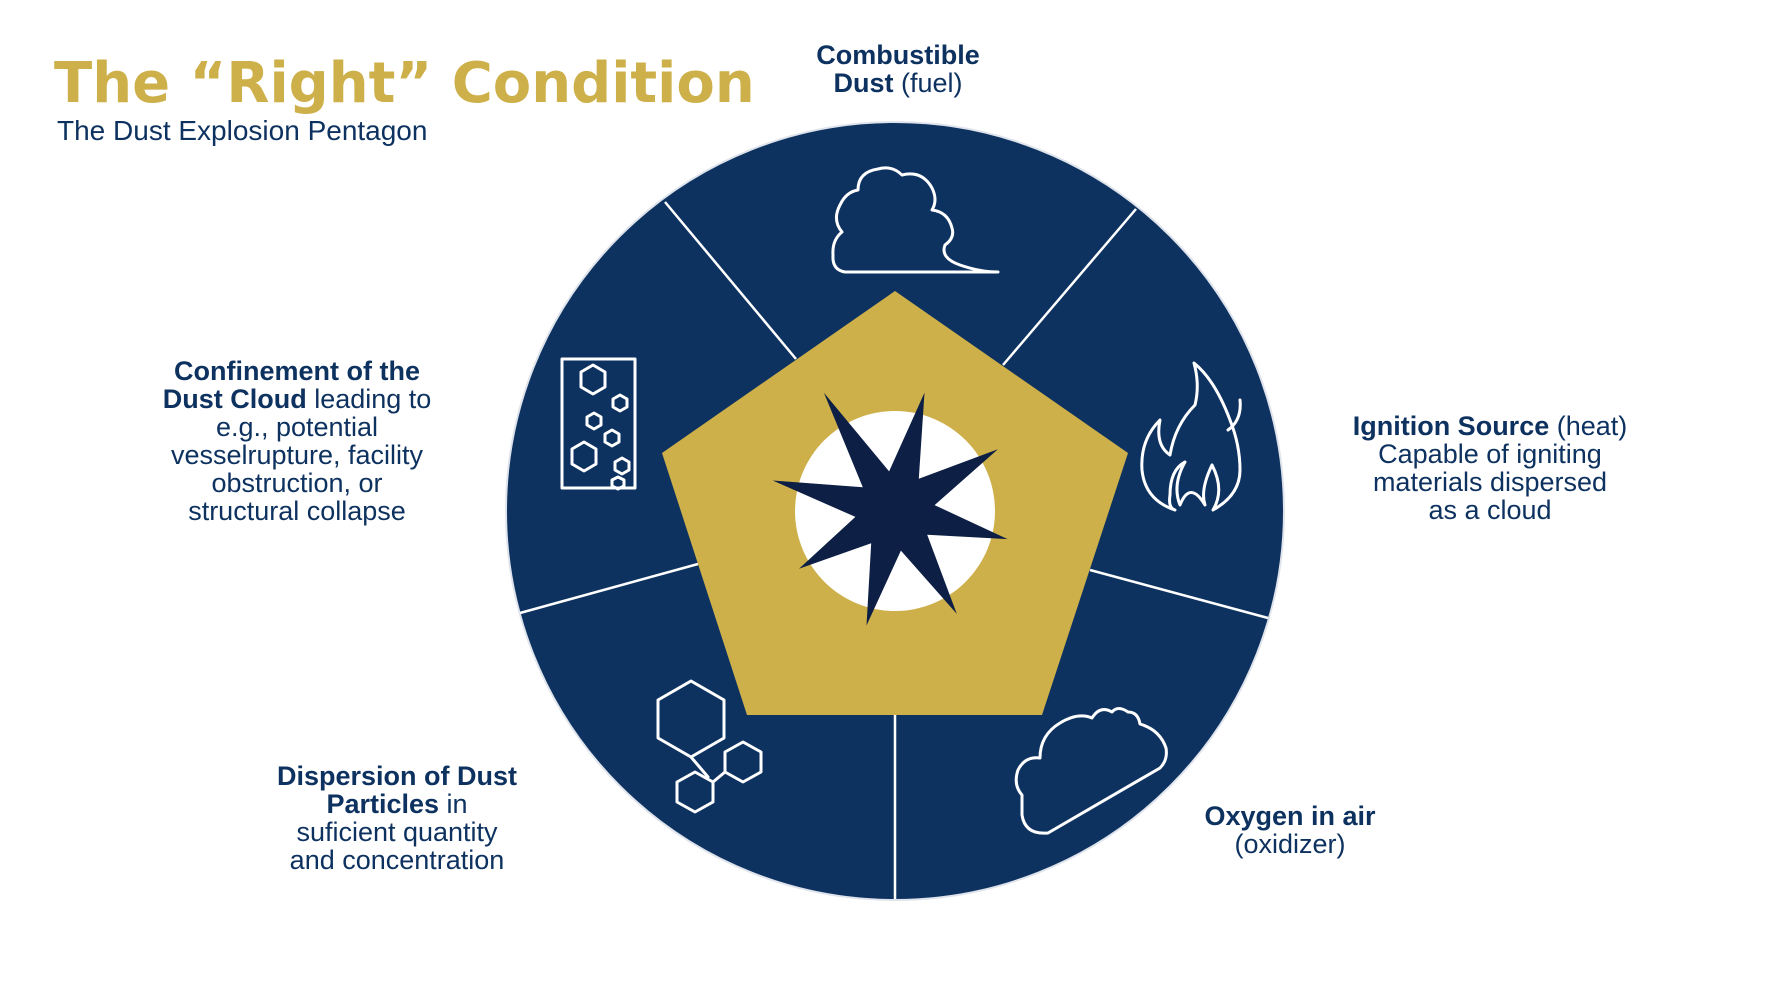 This screenshot has width=1780, height=1001. What do you see at coordinates (404, 83) in the screenshot?
I see `page-title: The “Right” Condition` at bounding box center [404, 83].